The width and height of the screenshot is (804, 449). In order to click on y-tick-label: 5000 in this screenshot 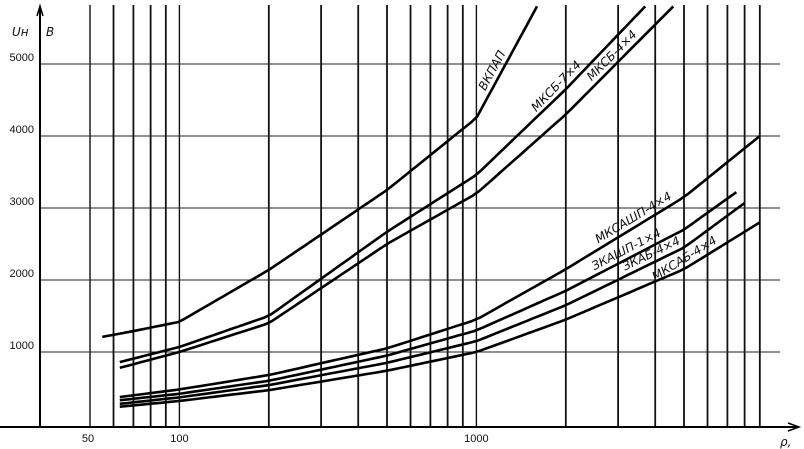, I will do `click(22, 58)`.